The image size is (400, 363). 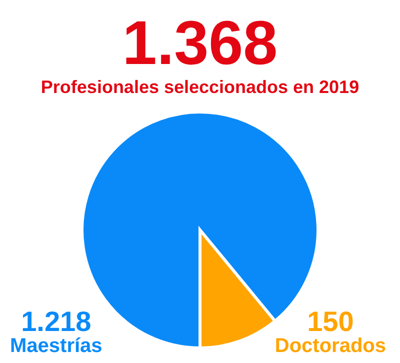 I want to click on chart-title: 1.368, so click(x=200, y=43).